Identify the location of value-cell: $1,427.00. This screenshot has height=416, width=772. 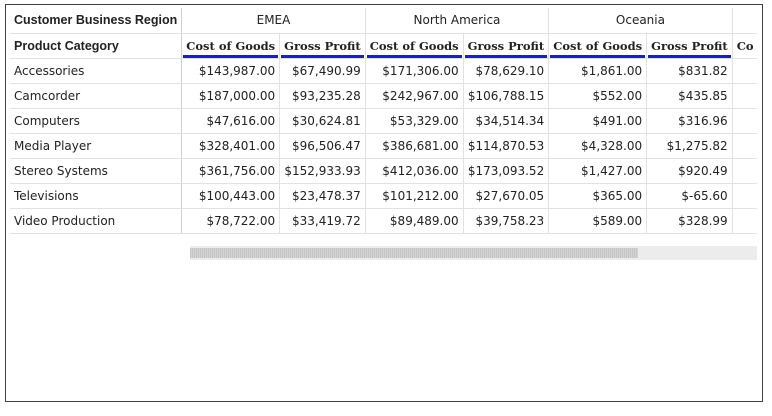
(598, 171).